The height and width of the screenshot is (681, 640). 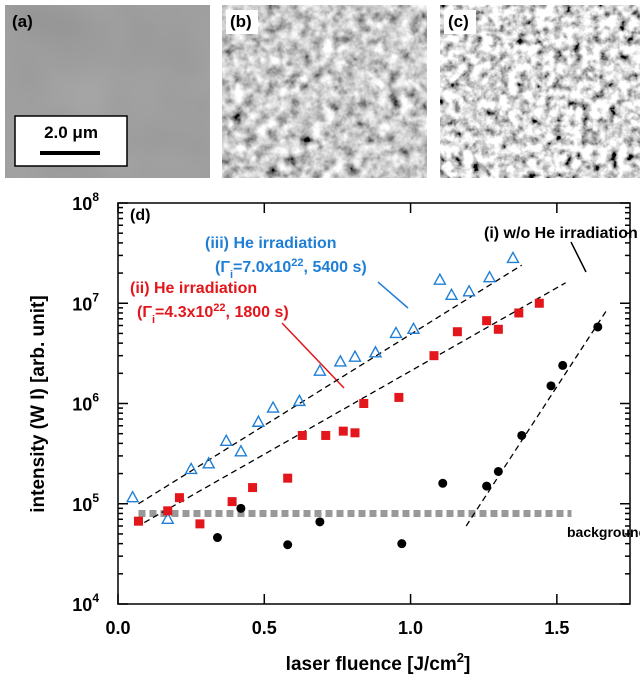 What do you see at coordinates (95, 197) in the screenshot?
I see `y-tick-label-exponent: 8` at bounding box center [95, 197].